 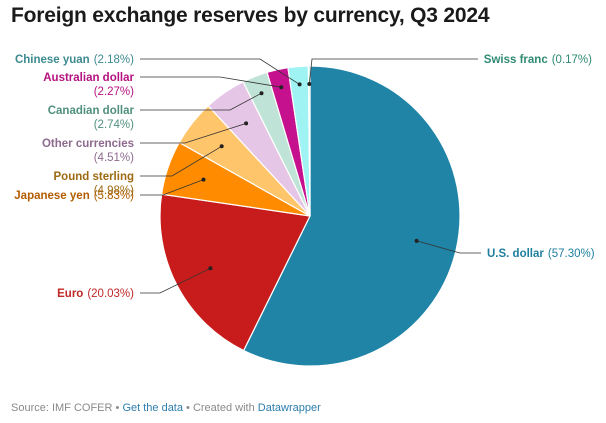 I want to click on slice-label-euro: Euro (20.03%), so click(x=95, y=294).